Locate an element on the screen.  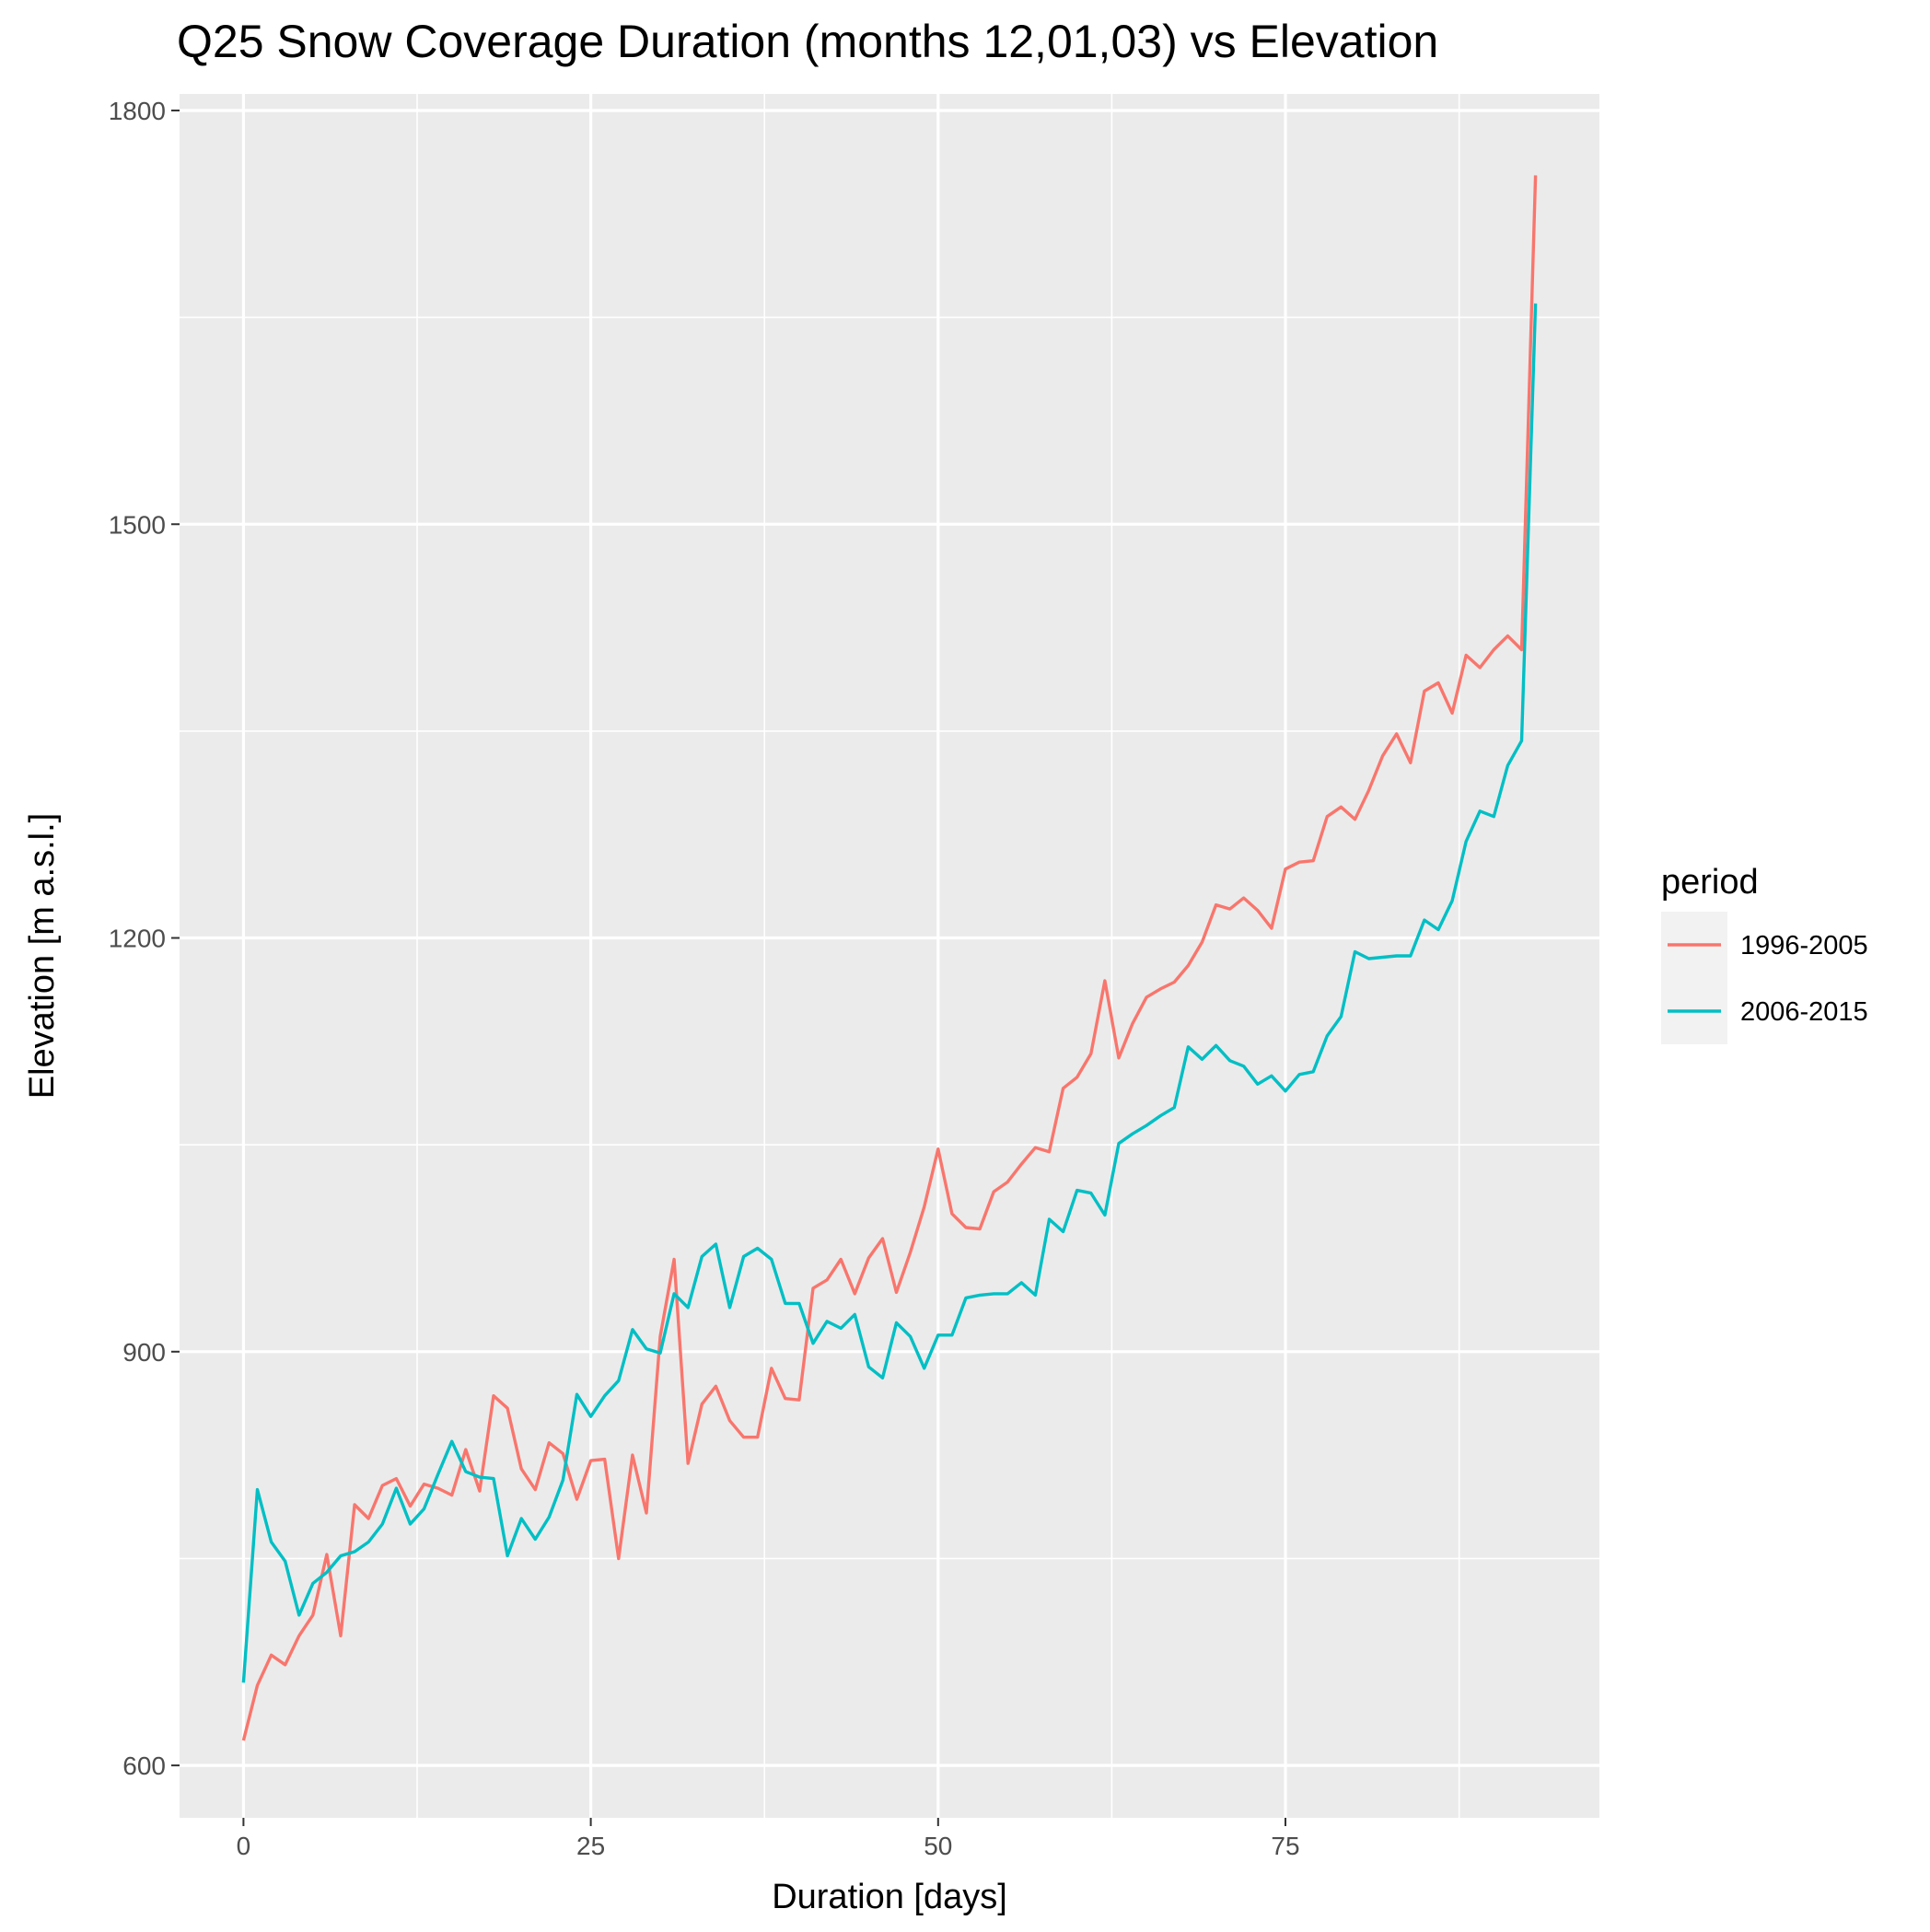
y-tick-label: 1200 is located at coordinates (137, 939).